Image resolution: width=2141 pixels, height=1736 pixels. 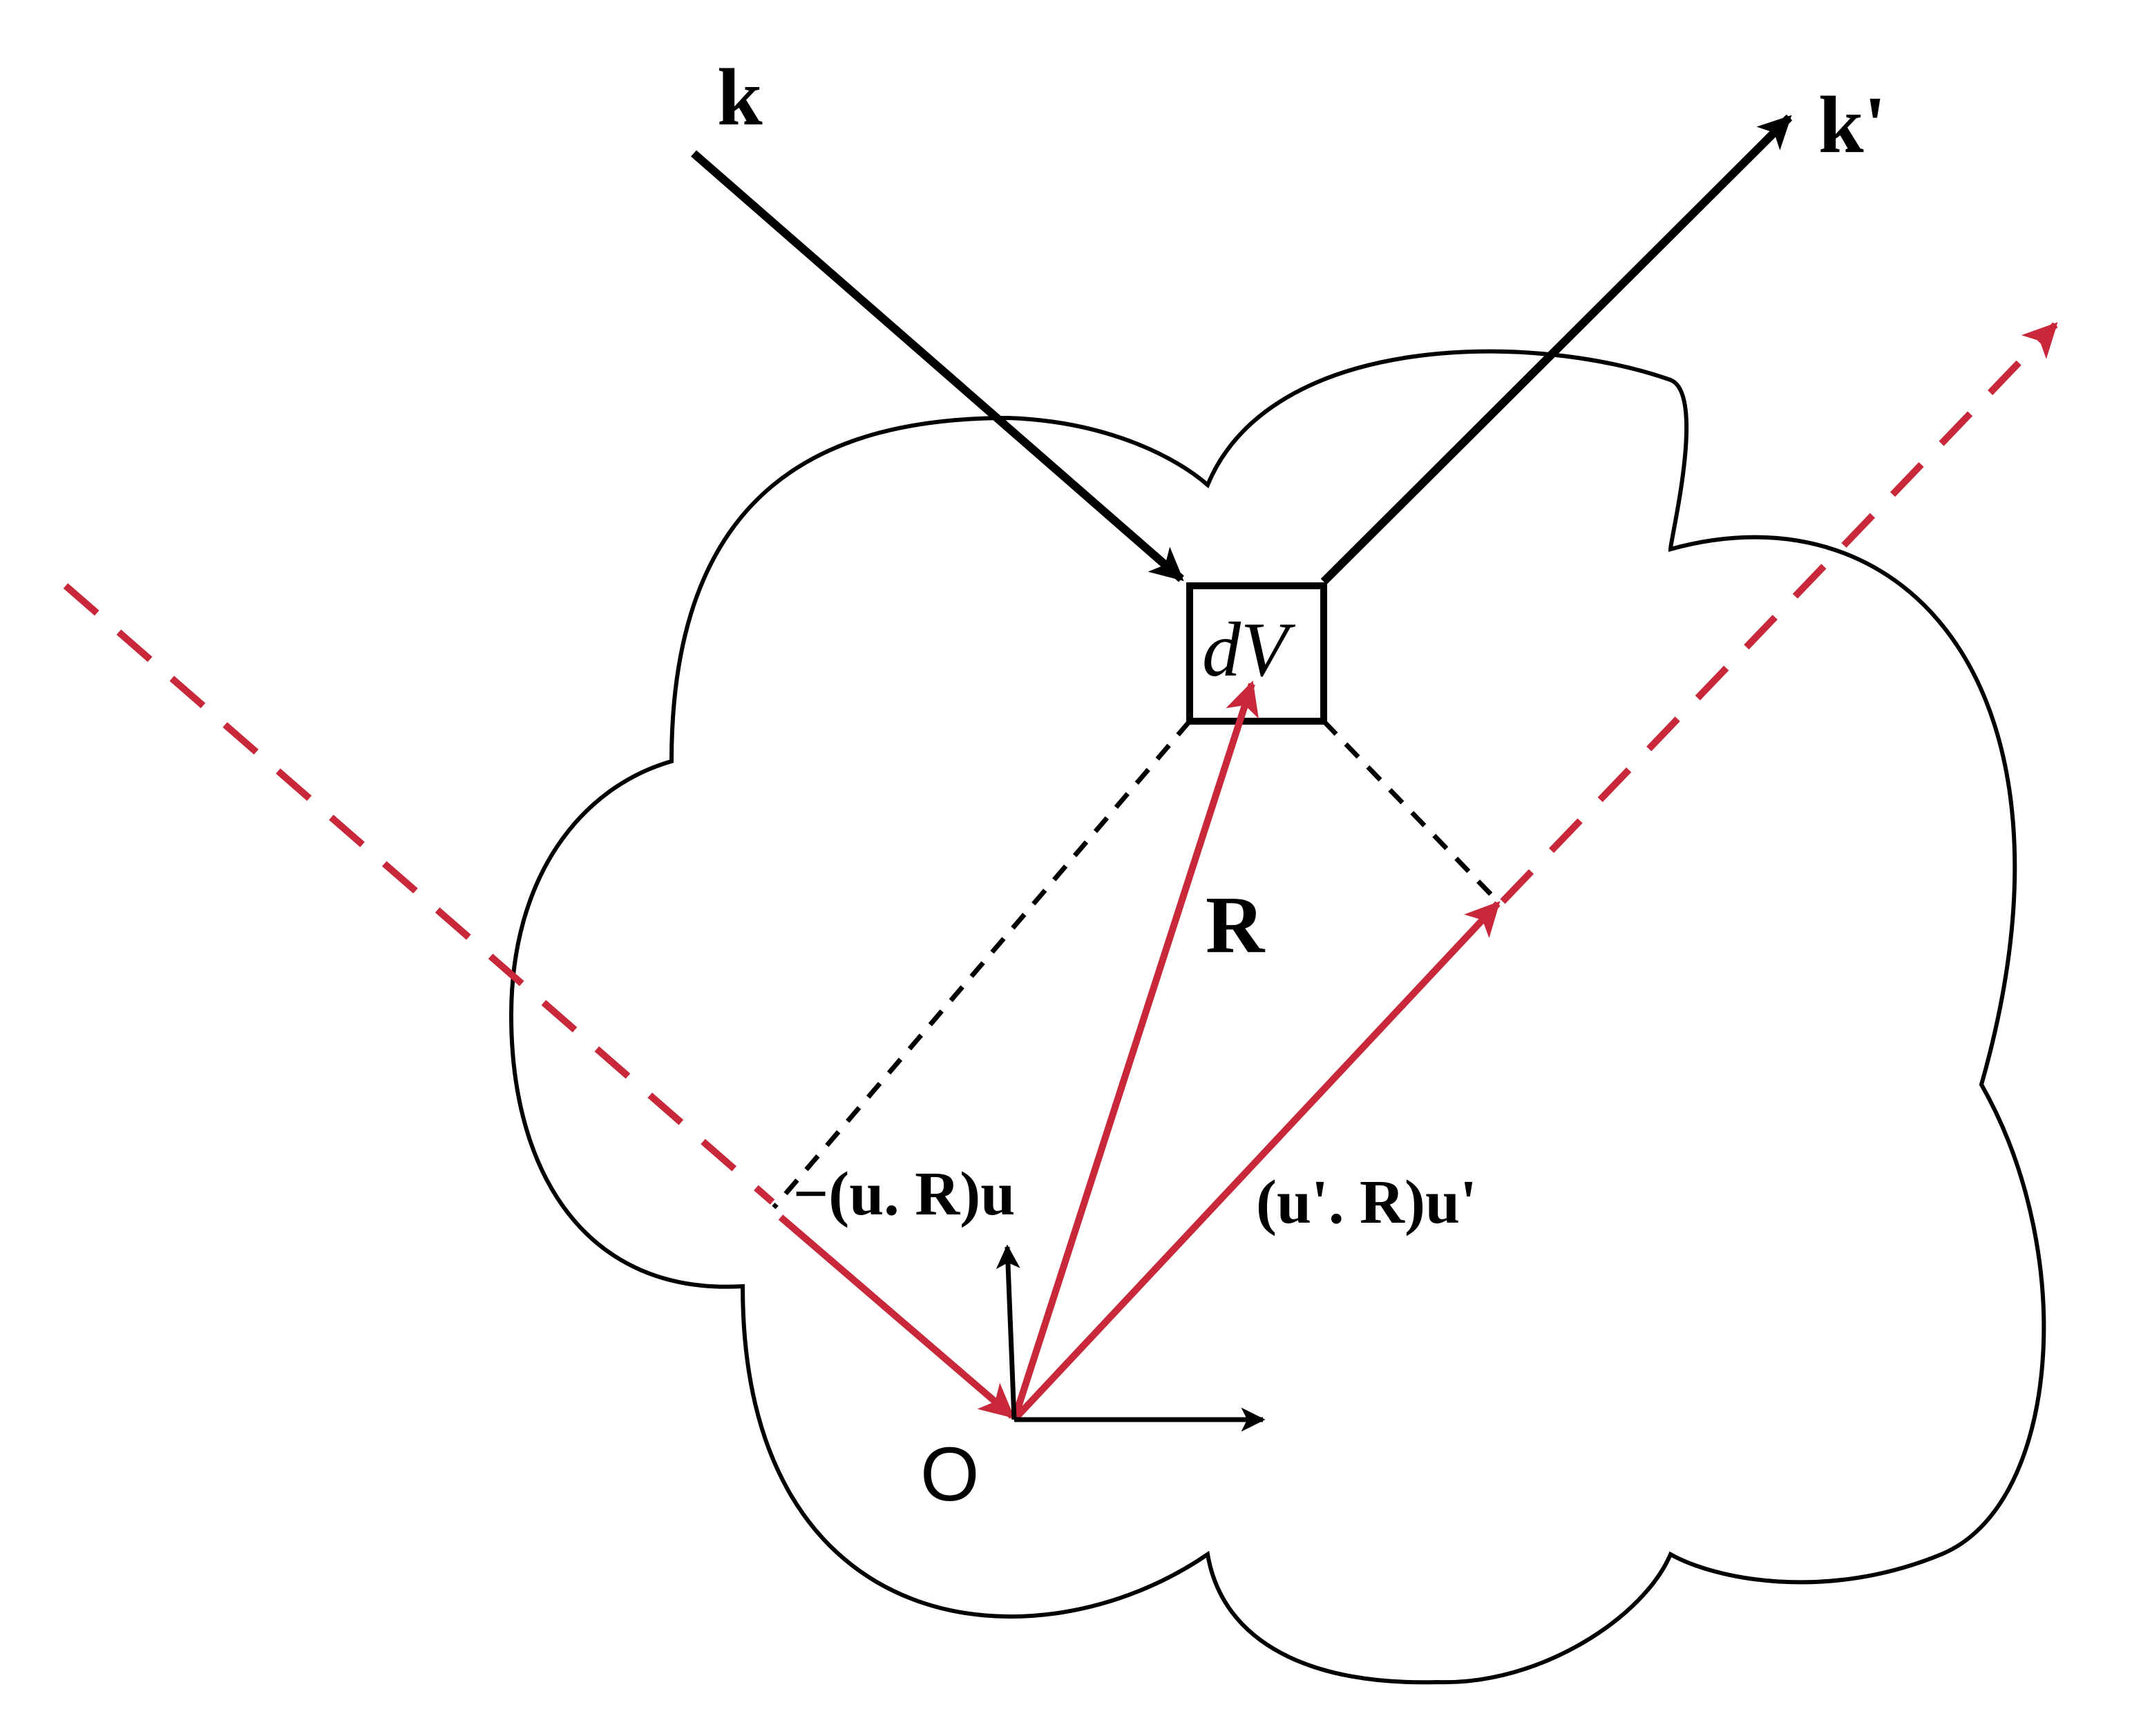 What do you see at coordinates (740, 97) in the screenshot?
I see `incident-wavevector-label: k` at bounding box center [740, 97].